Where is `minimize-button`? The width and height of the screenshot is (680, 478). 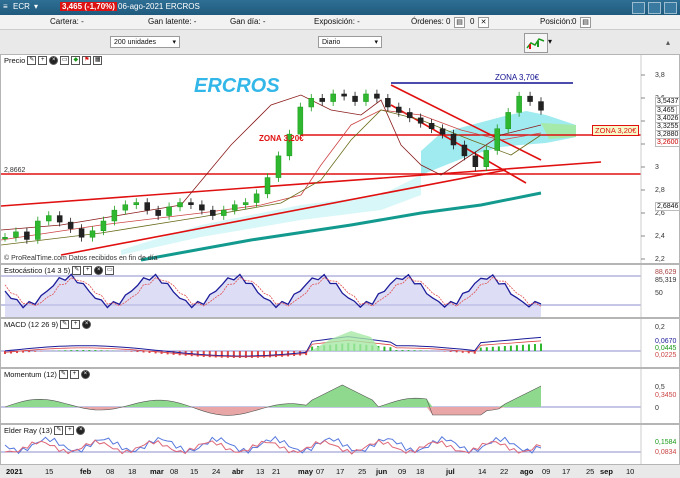
minimize-button is located at coordinates (638, 8).